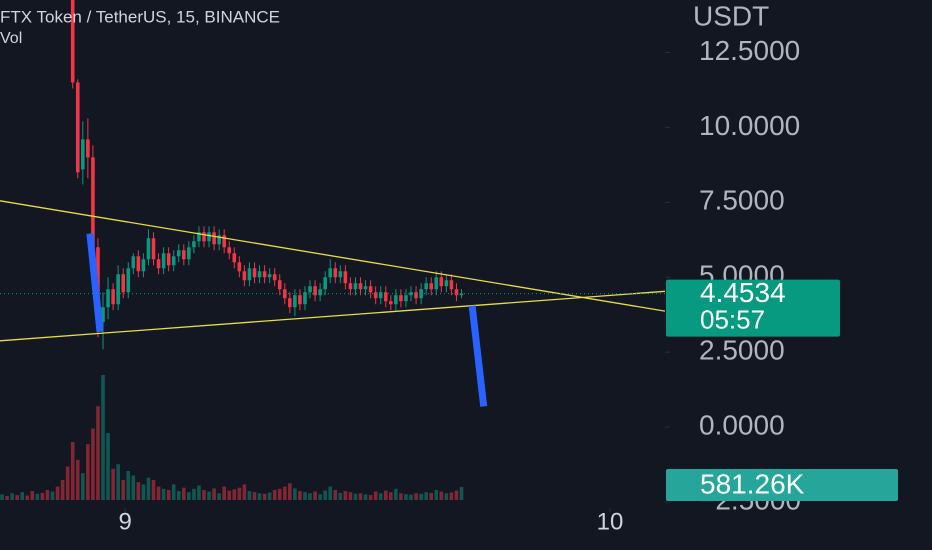 The width and height of the screenshot is (932, 550). What do you see at coordinates (732, 320) in the screenshot?
I see `countdown: 05:57` at bounding box center [732, 320].